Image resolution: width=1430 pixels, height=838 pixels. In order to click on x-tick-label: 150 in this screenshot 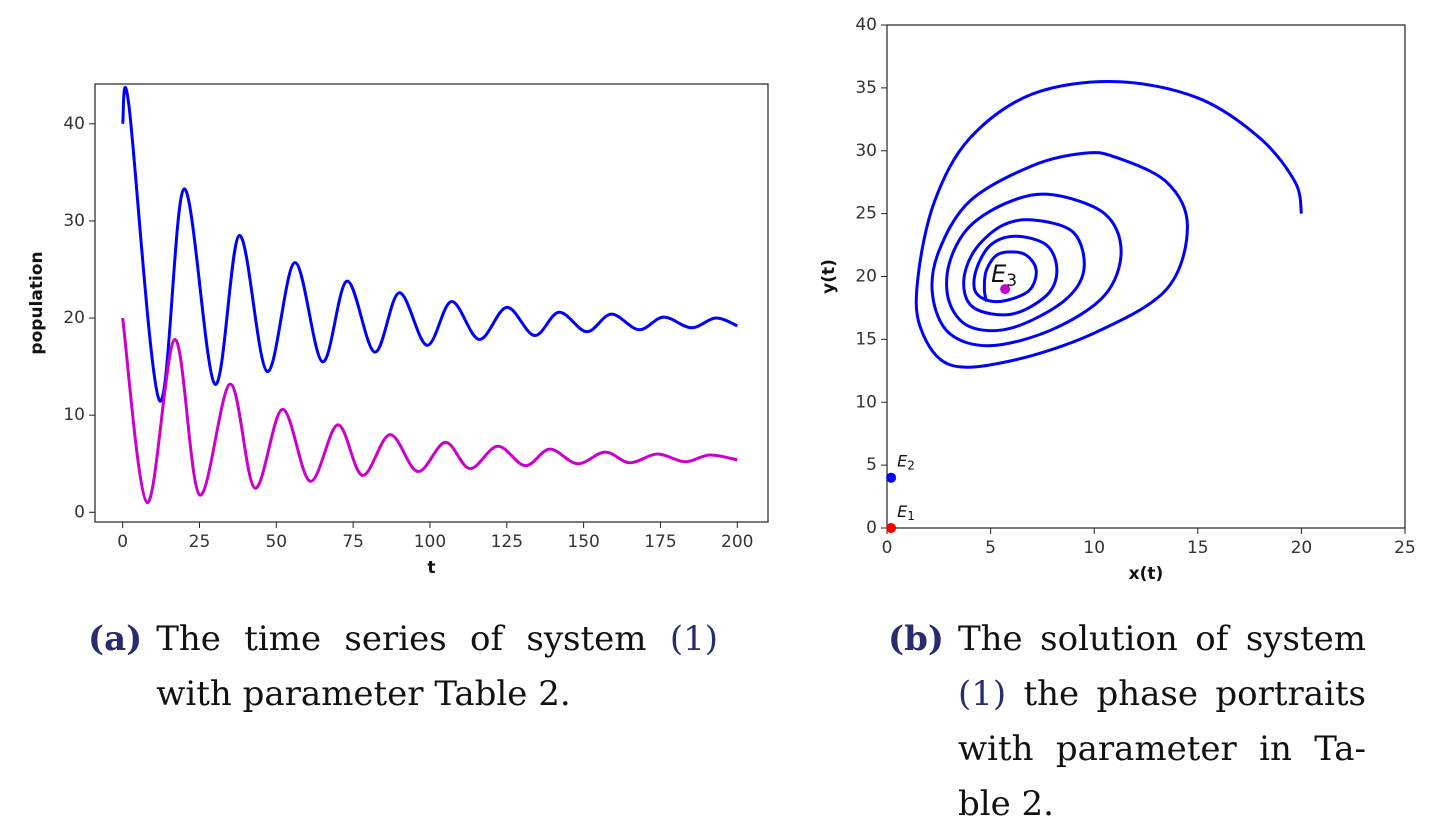, I will do `click(583, 542)`.